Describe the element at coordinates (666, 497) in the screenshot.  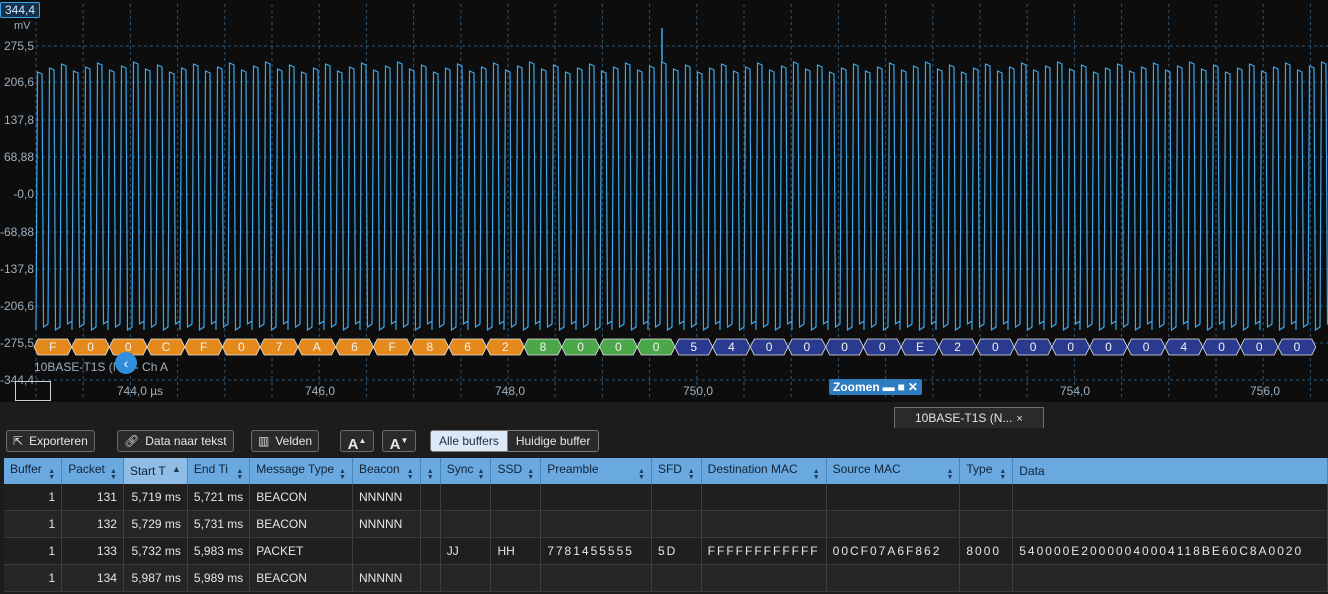
I see `table-row: 1 131 5,719 ms 5,721 ms BEACON NNNNN` at that location.